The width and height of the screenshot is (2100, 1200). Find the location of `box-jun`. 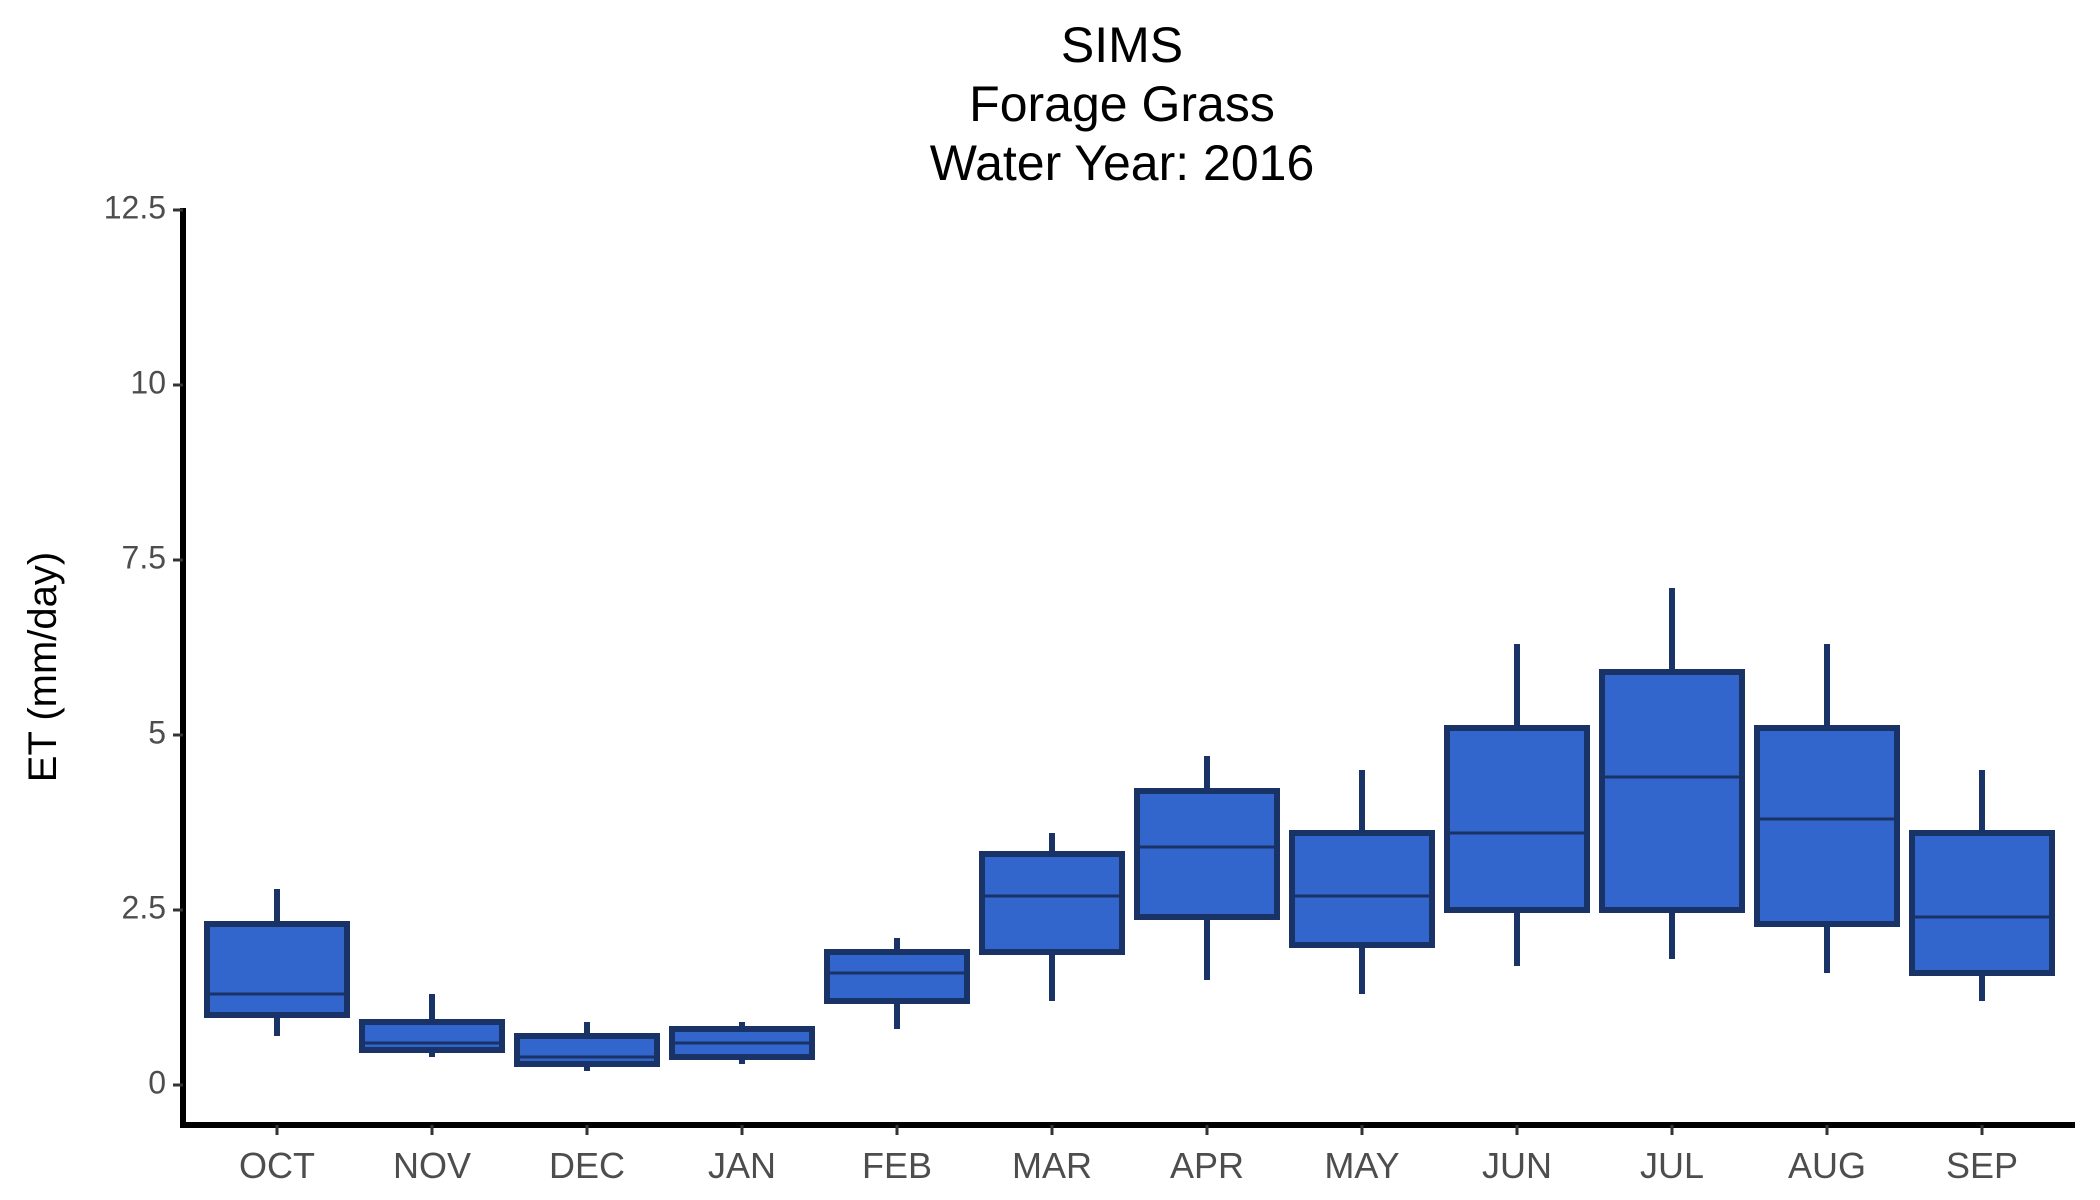

box-jun is located at coordinates (1517, 805).